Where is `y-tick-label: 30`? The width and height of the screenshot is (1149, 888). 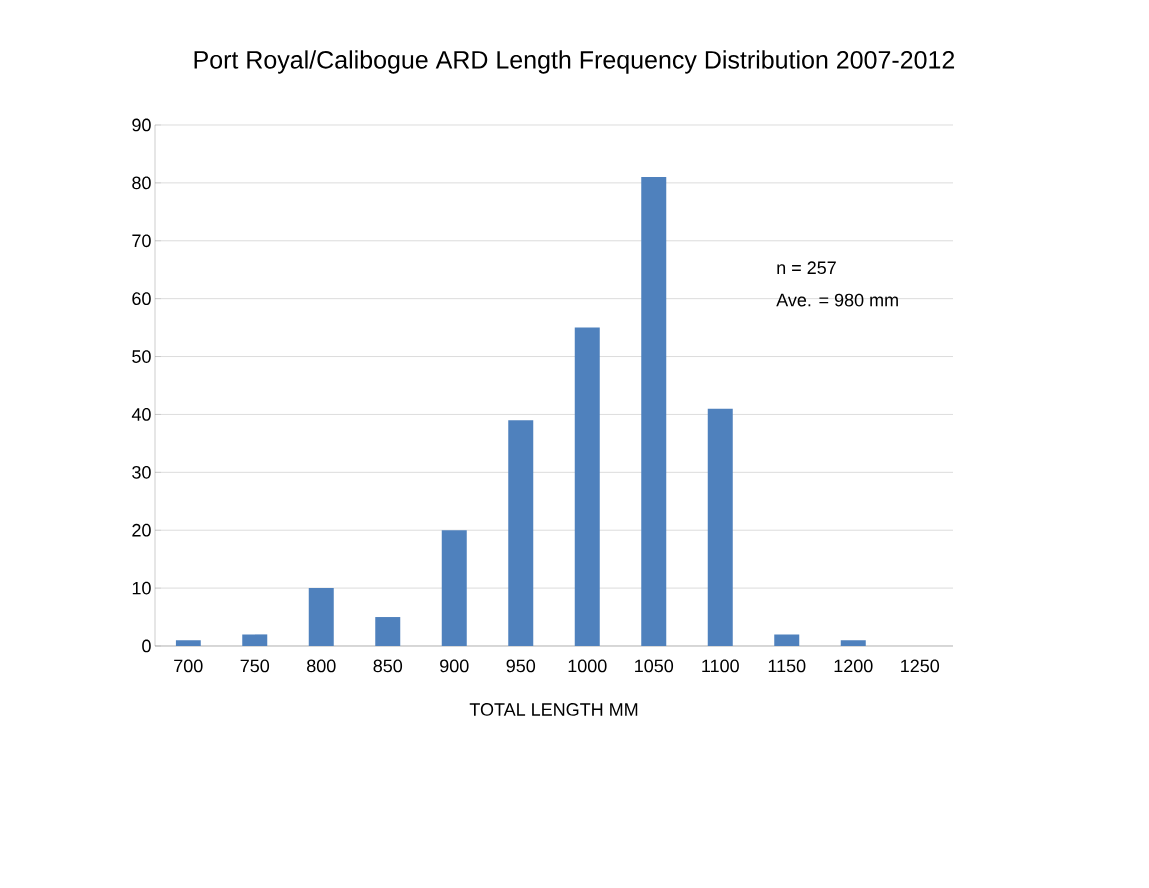
y-tick-label: 30 is located at coordinates (141, 472).